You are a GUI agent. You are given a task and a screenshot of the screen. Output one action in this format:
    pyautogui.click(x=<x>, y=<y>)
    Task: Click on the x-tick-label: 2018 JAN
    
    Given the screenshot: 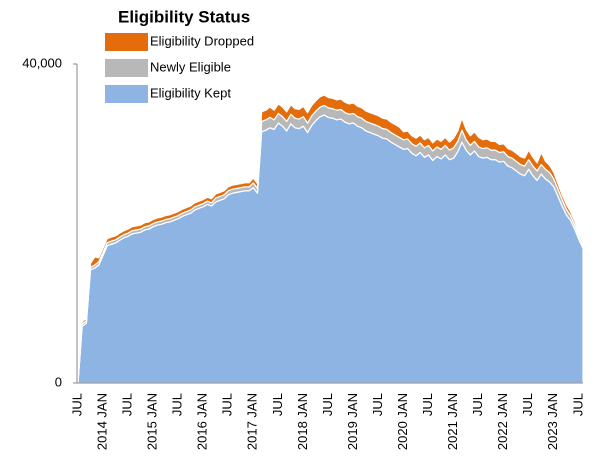 What is the action you would take?
    pyautogui.click(x=302, y=421)
    